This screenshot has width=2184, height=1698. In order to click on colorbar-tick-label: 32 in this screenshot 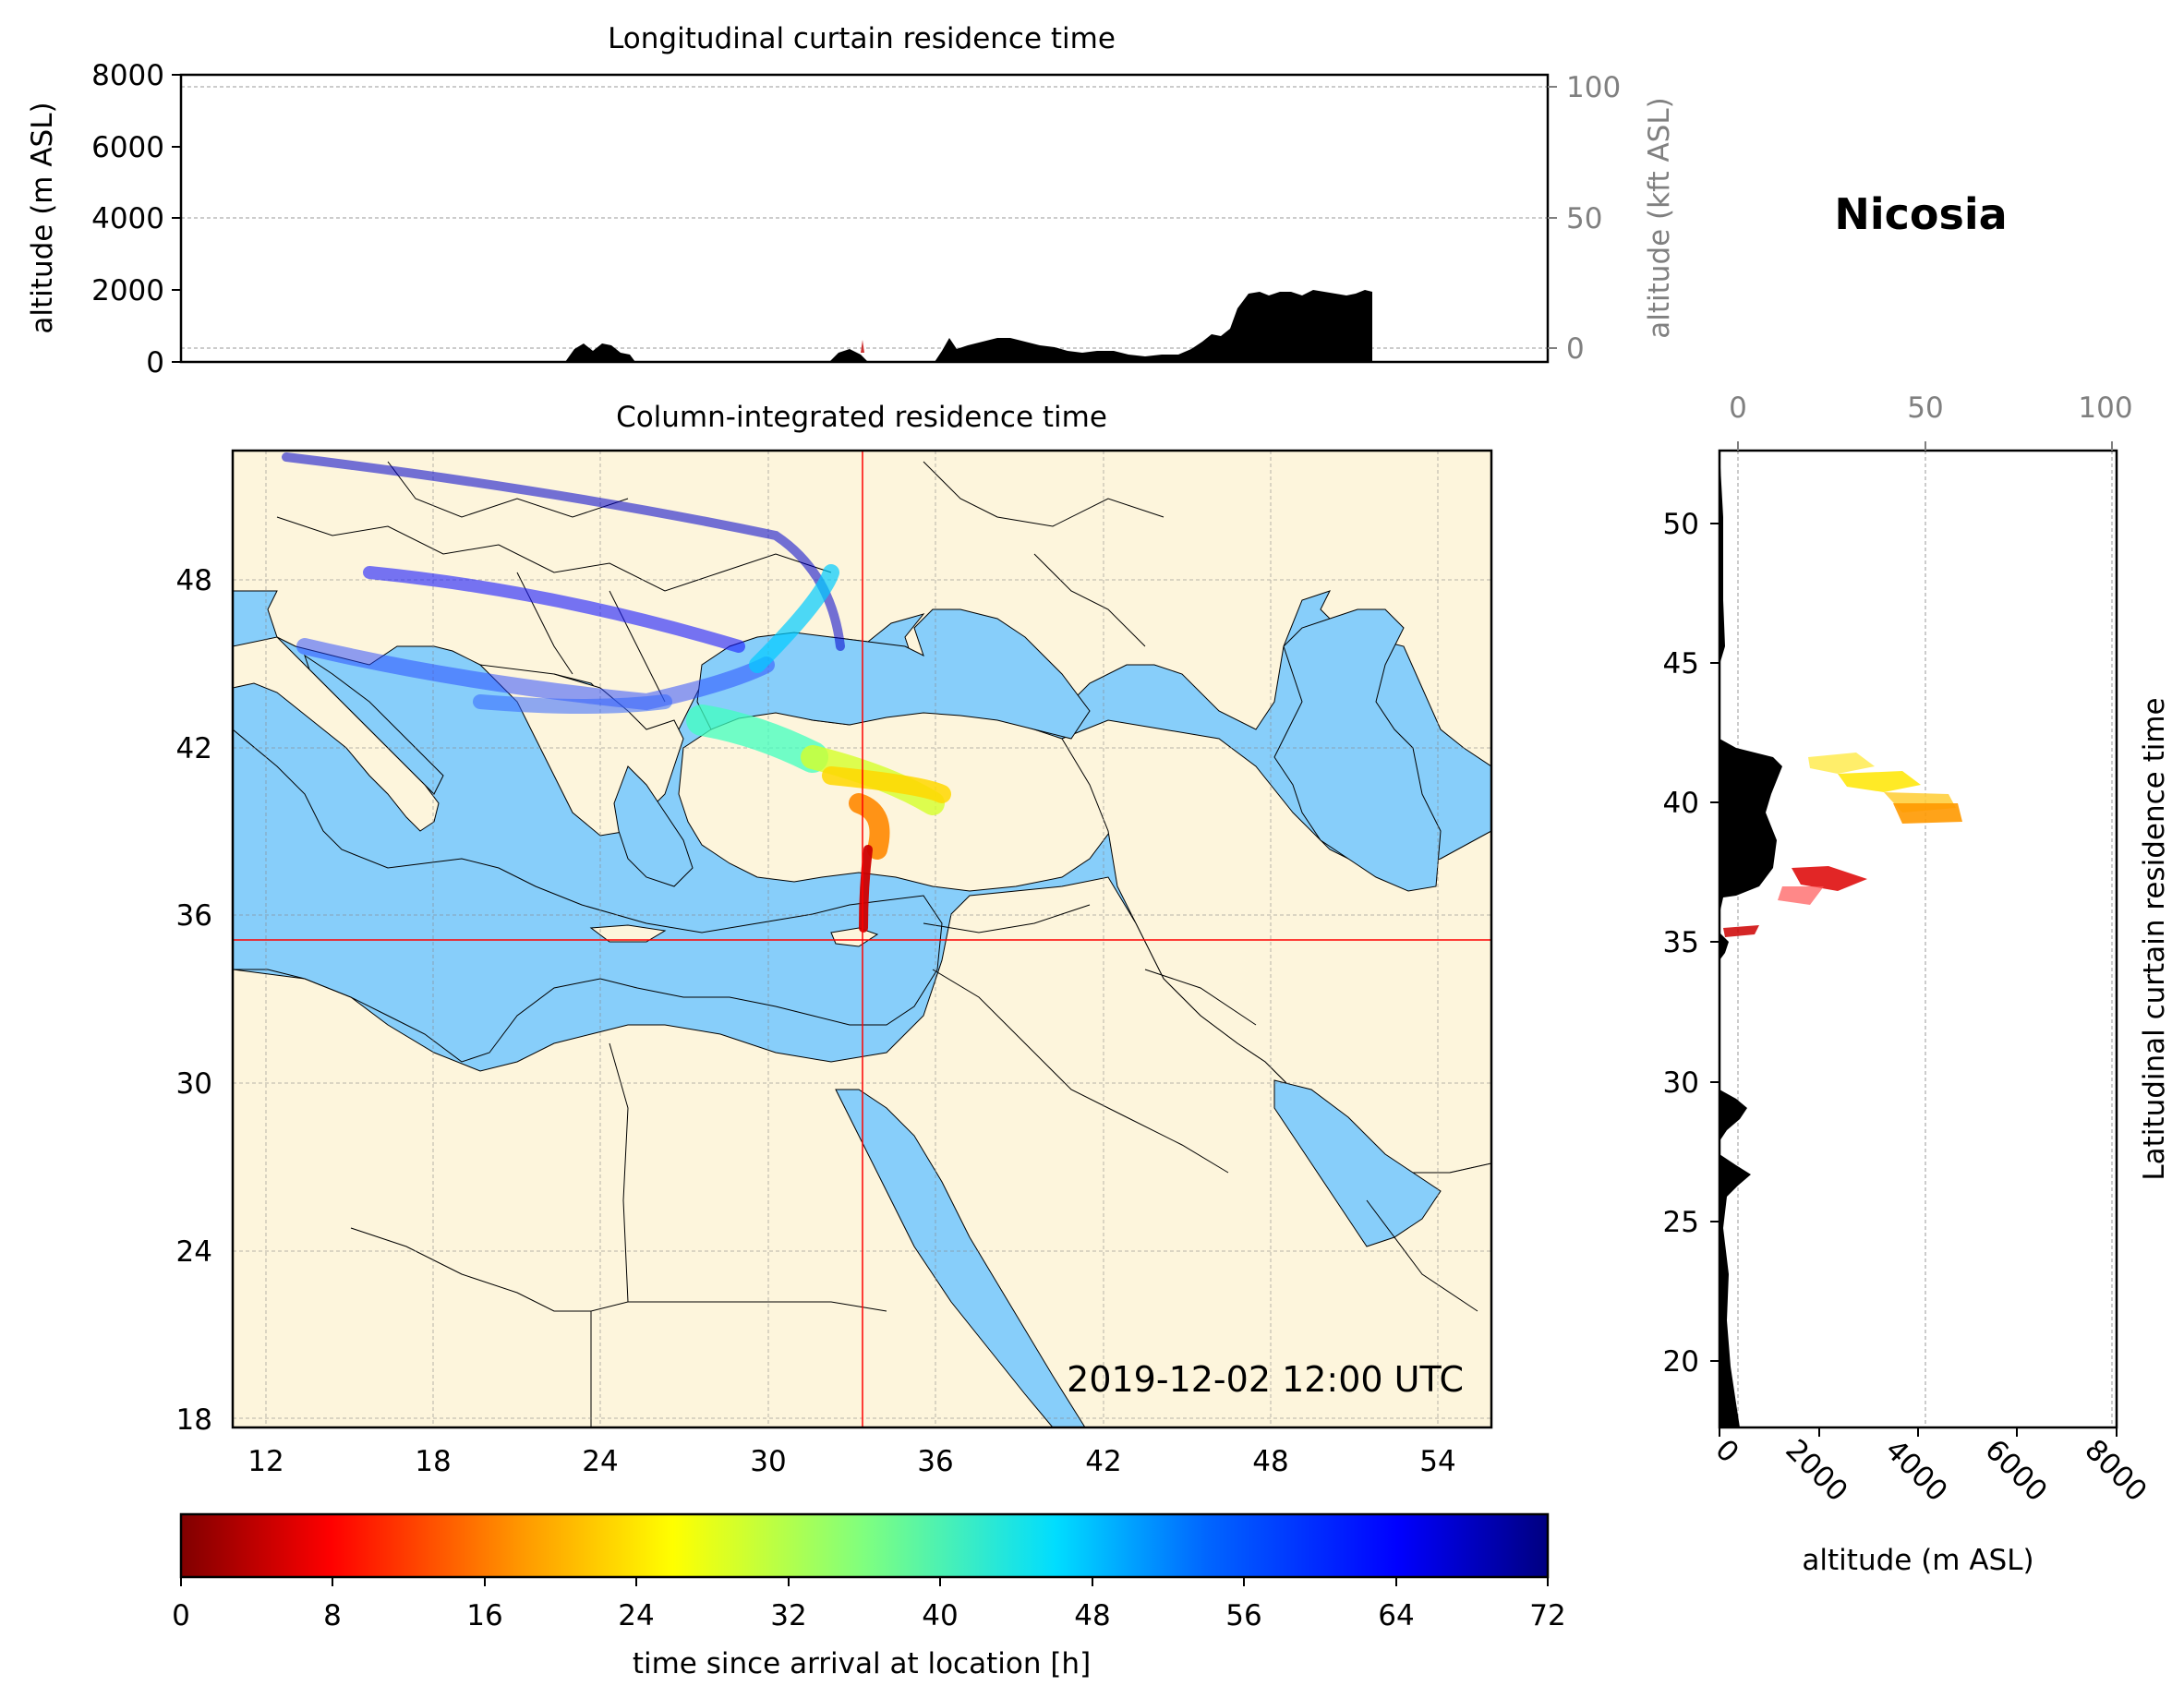, I will do `click(788, 1615)`.